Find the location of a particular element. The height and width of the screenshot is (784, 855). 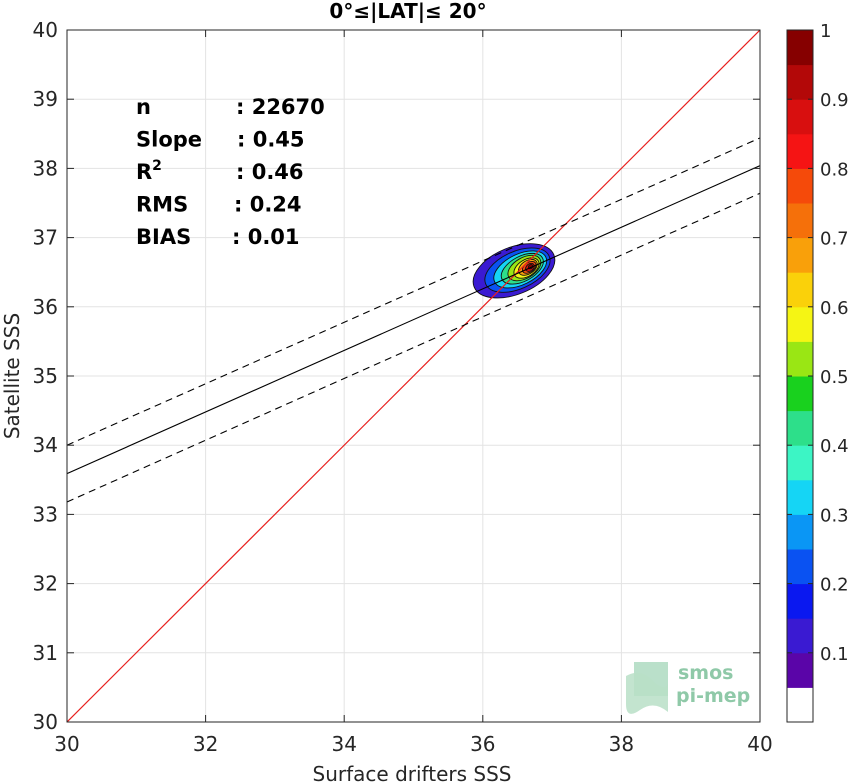

stat-label: n is located at coordinates (143, 107).